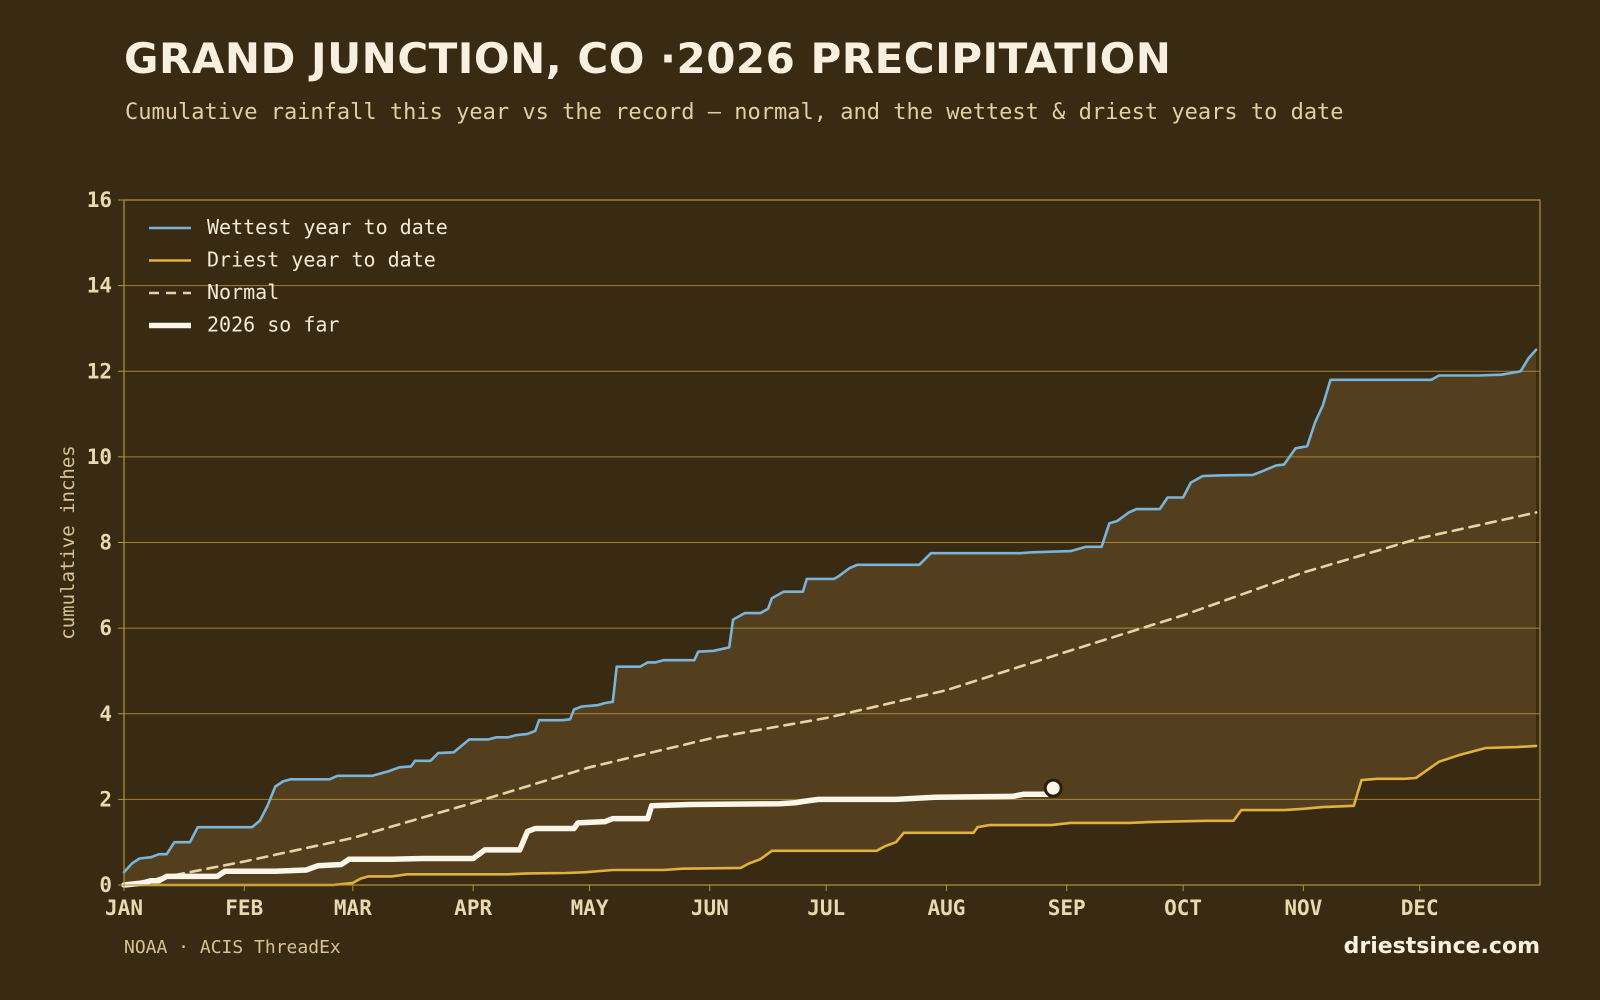 The height and width of the screenshot is (1000, 1600). What do you see at coordinates (826, 908) in the screenshot?
I see `x-tick-label: JUL` at bounding box center [826, 908].